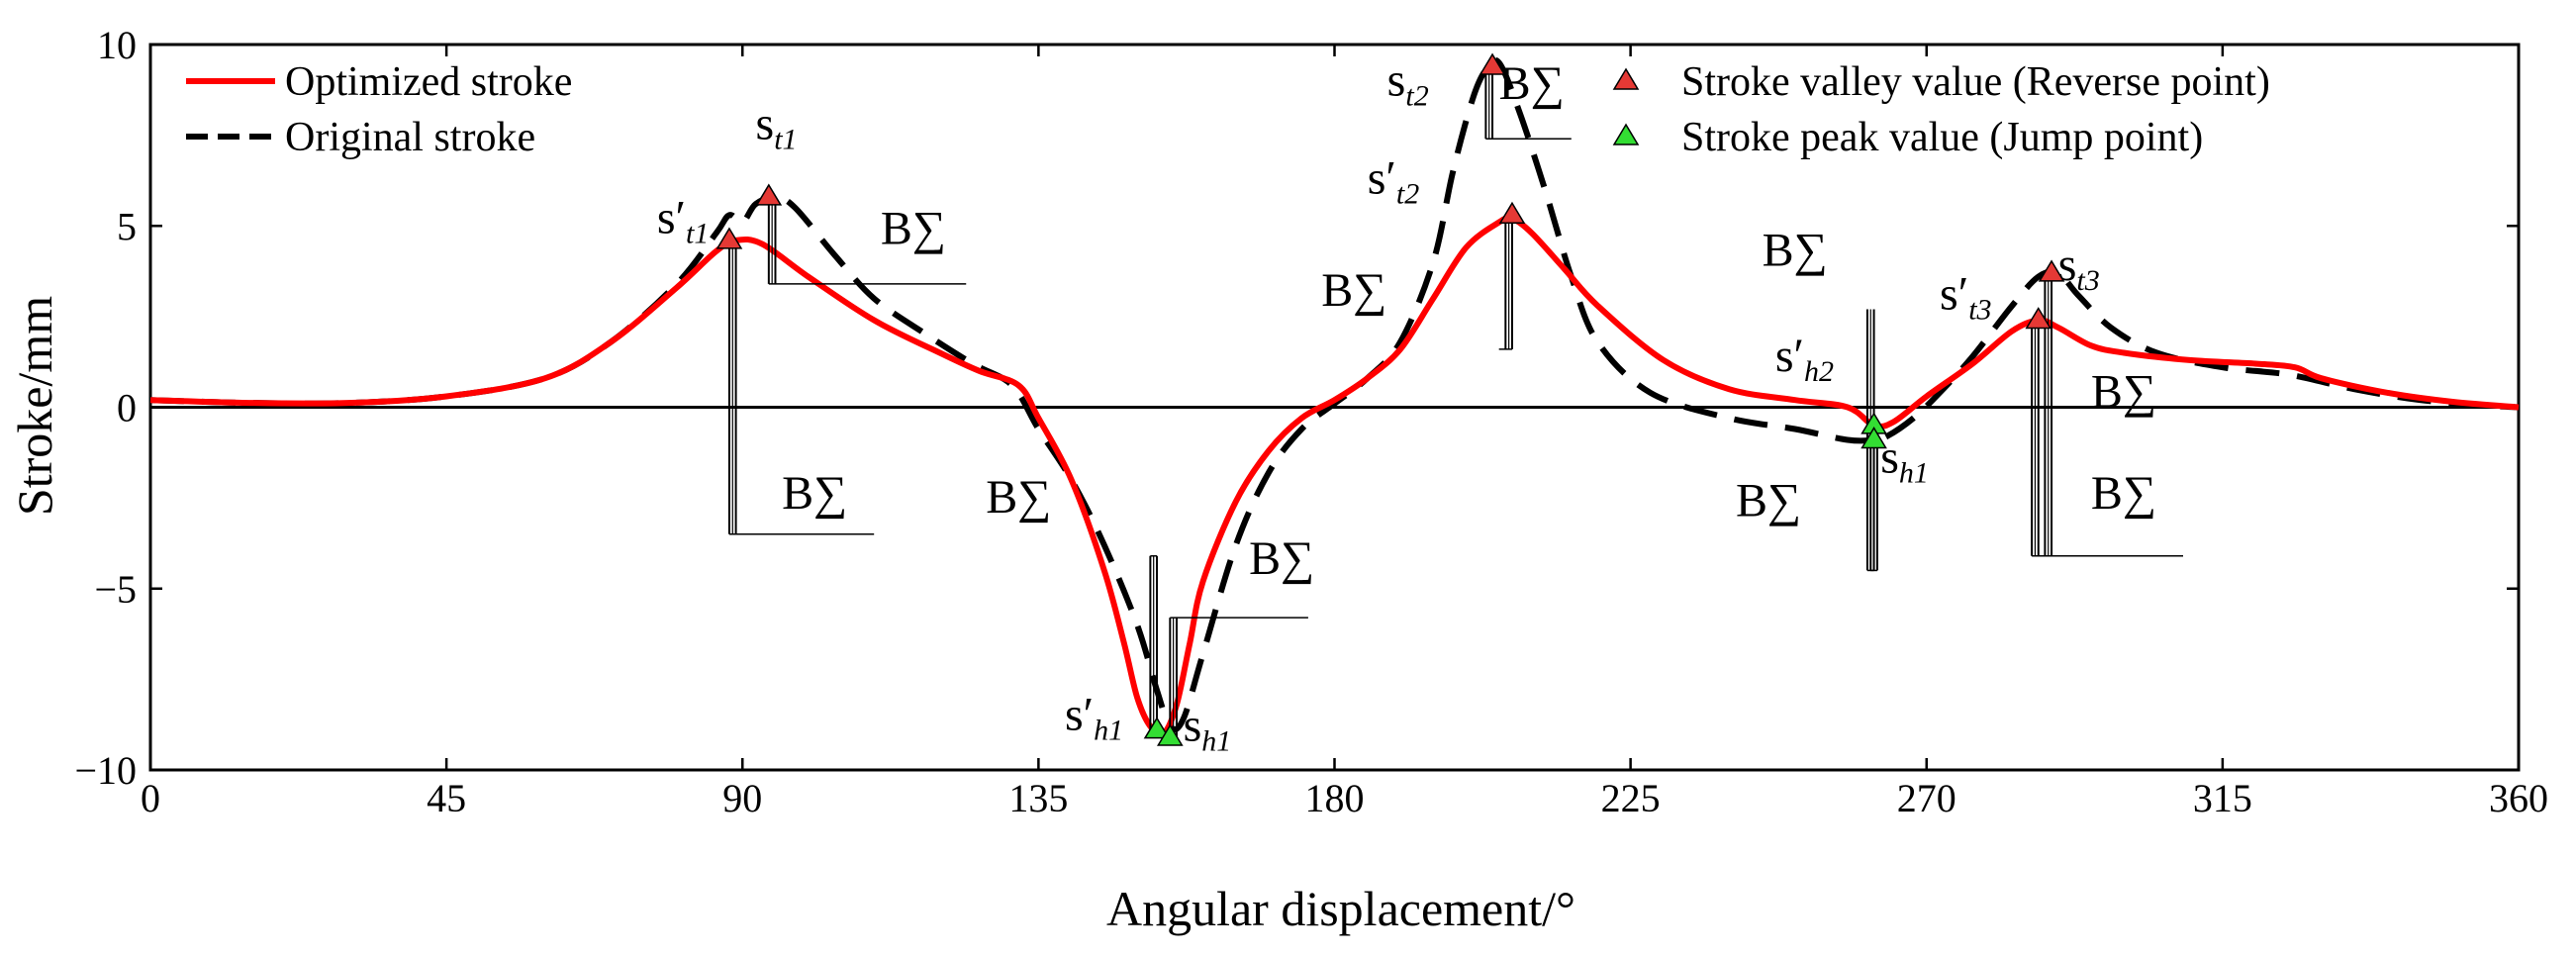 The width and height of the screenshot is (2576, 957). I want to click on y-tick-label: −10, so click(105, 770).